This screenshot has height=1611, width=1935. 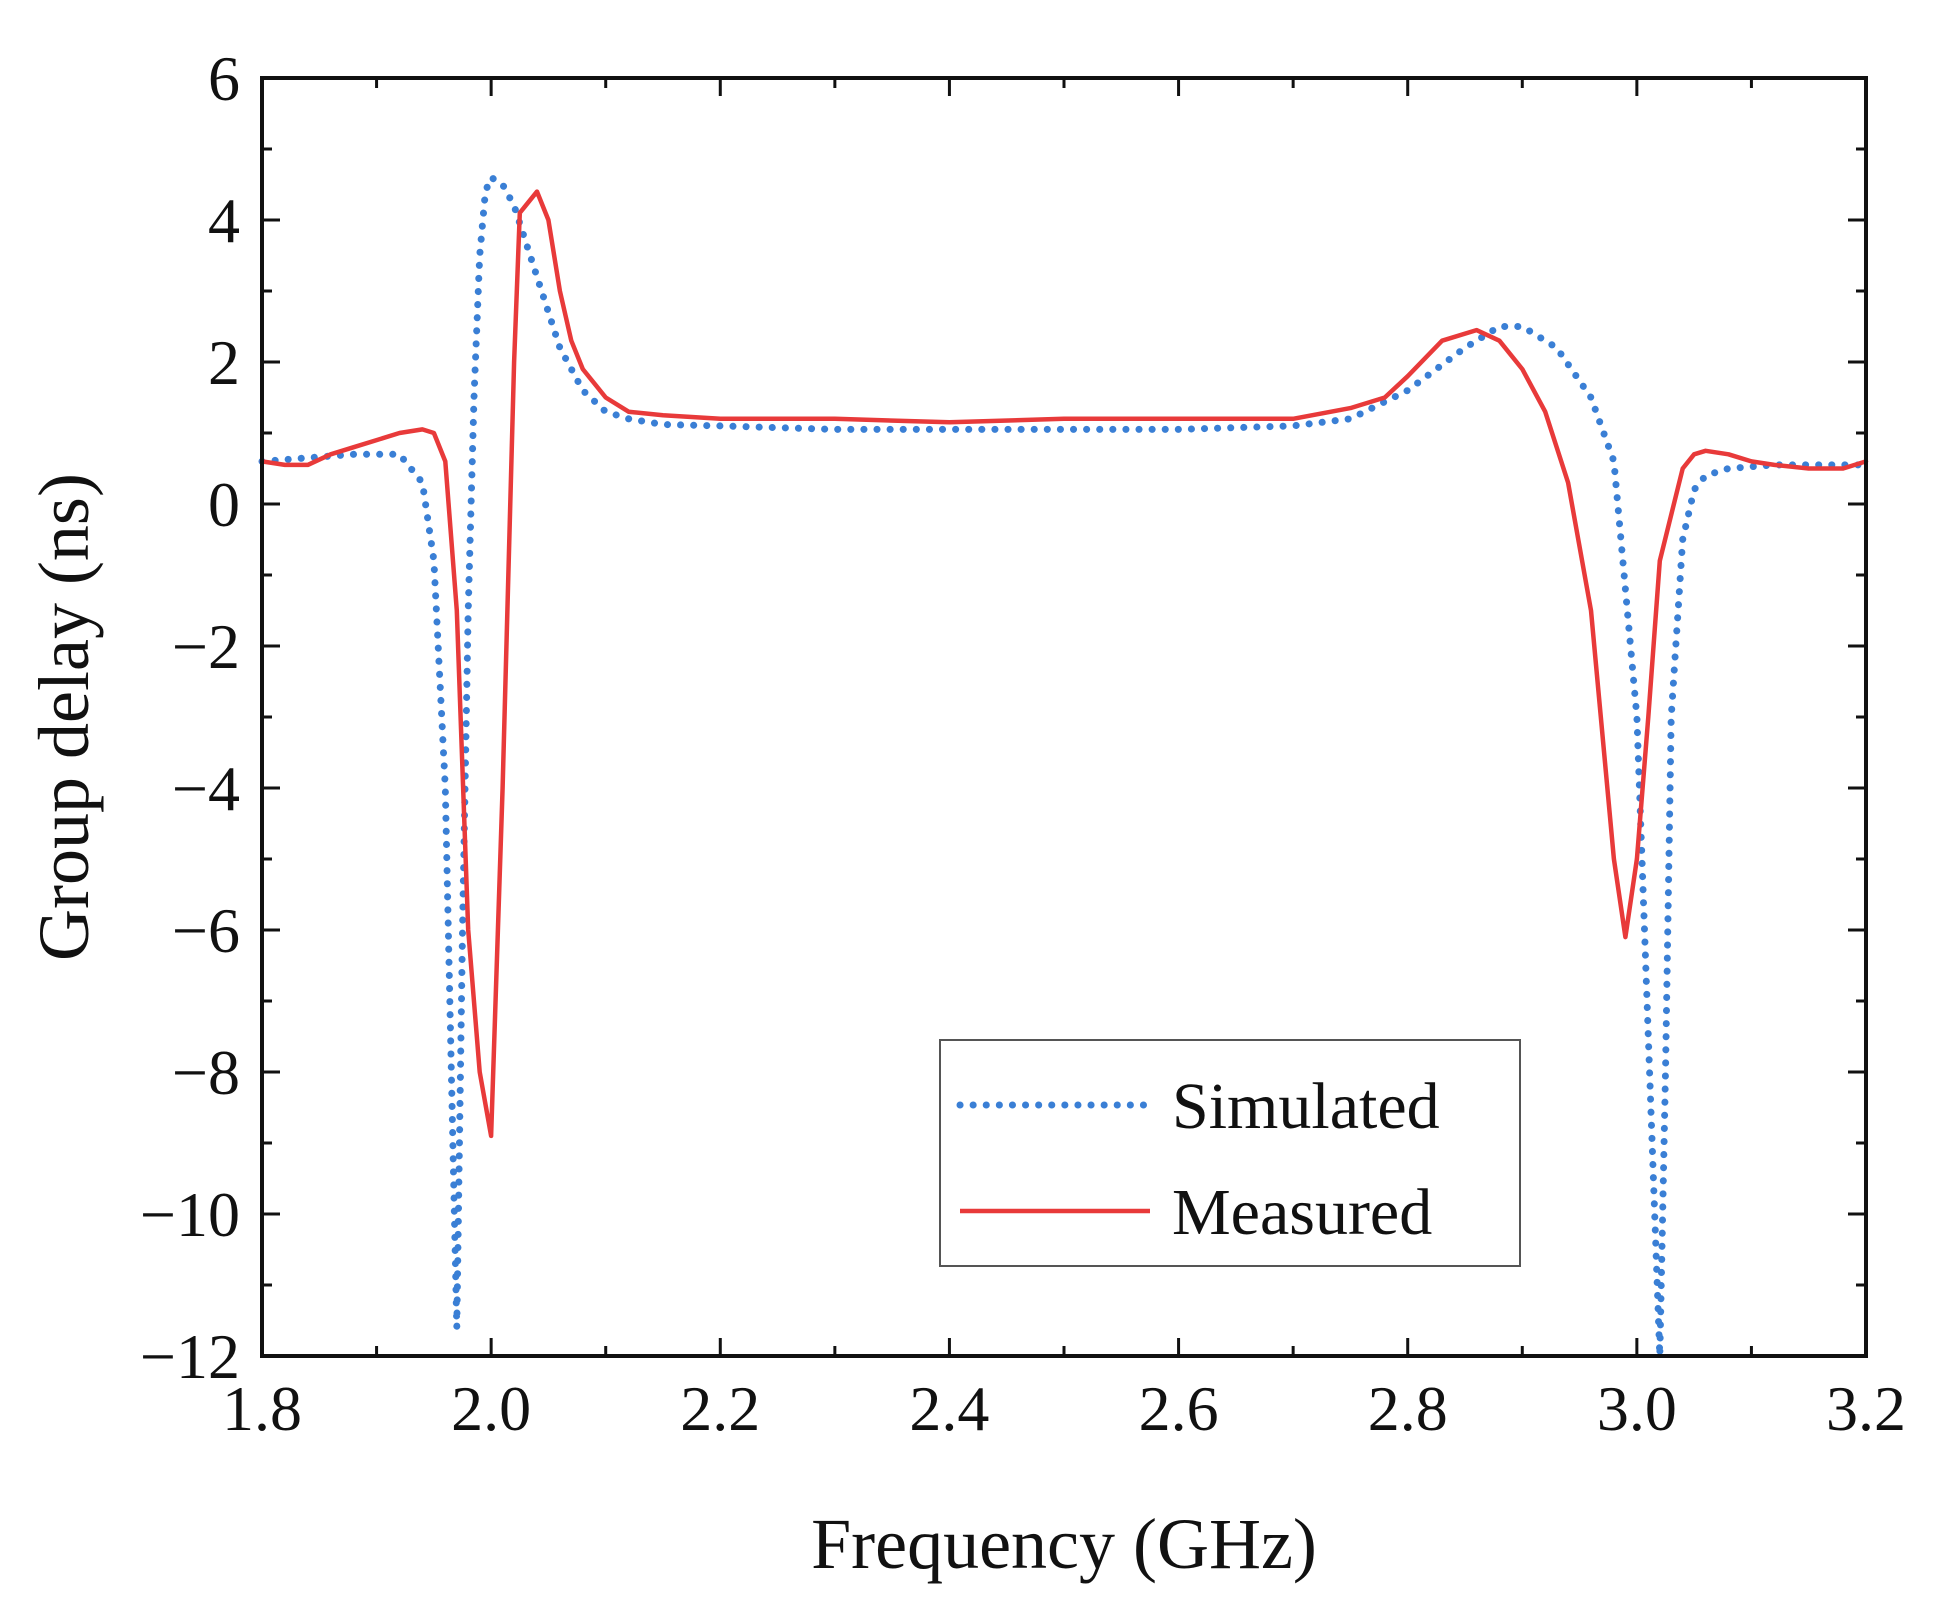 What do you see at coordinates (190, 1356) in the screenshot?
I see `y-tick-label-0: −12` at bounding box center [190, 1356].